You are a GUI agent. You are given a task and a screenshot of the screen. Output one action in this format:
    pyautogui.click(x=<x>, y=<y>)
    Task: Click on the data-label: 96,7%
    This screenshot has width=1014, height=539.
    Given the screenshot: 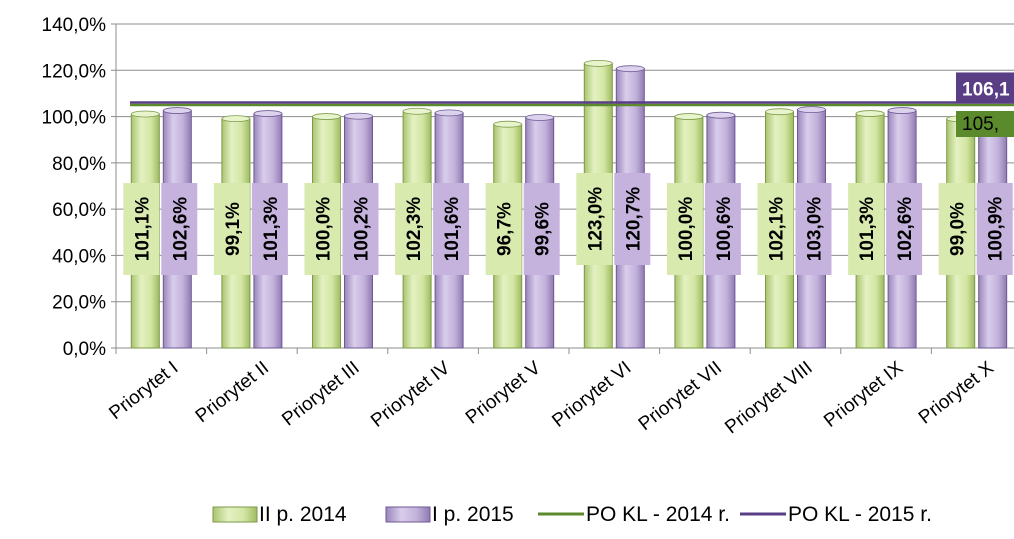 What is the action you would take?
    pyautogui.click(x=505, y=229)
    